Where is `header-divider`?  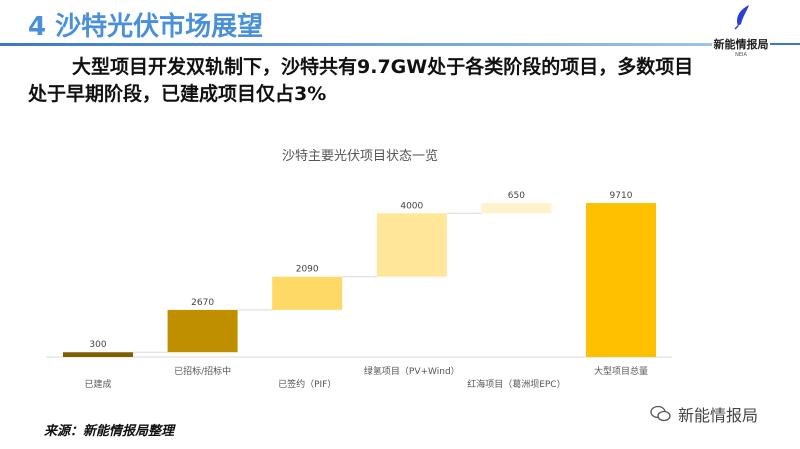
header-divider is located at coordinates (356, 44).